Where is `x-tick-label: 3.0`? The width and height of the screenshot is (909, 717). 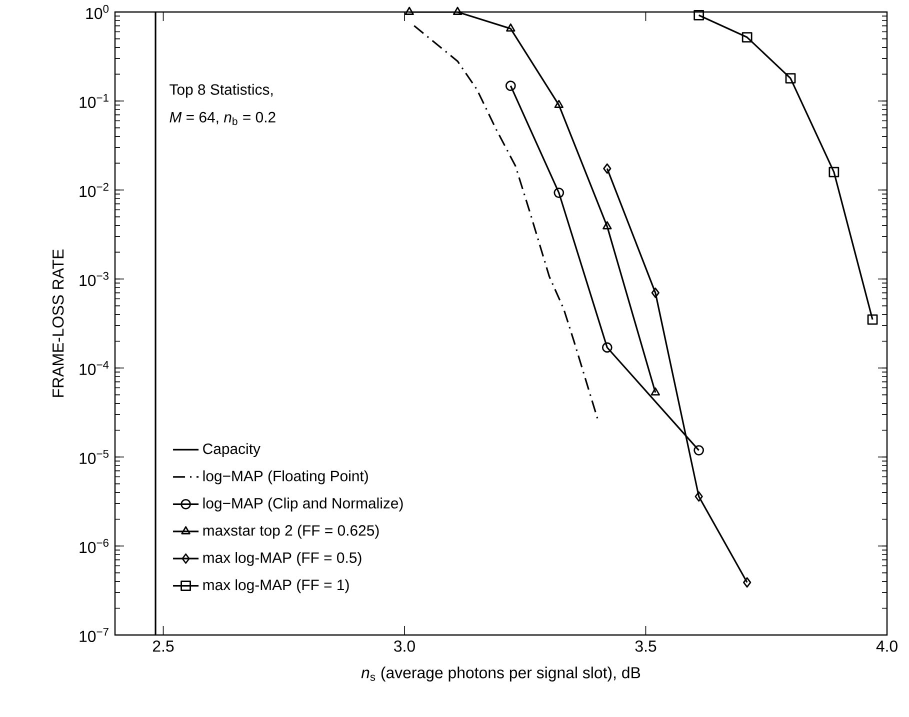 x-tick-label: 3.0 is located at coordinates (404, 646).